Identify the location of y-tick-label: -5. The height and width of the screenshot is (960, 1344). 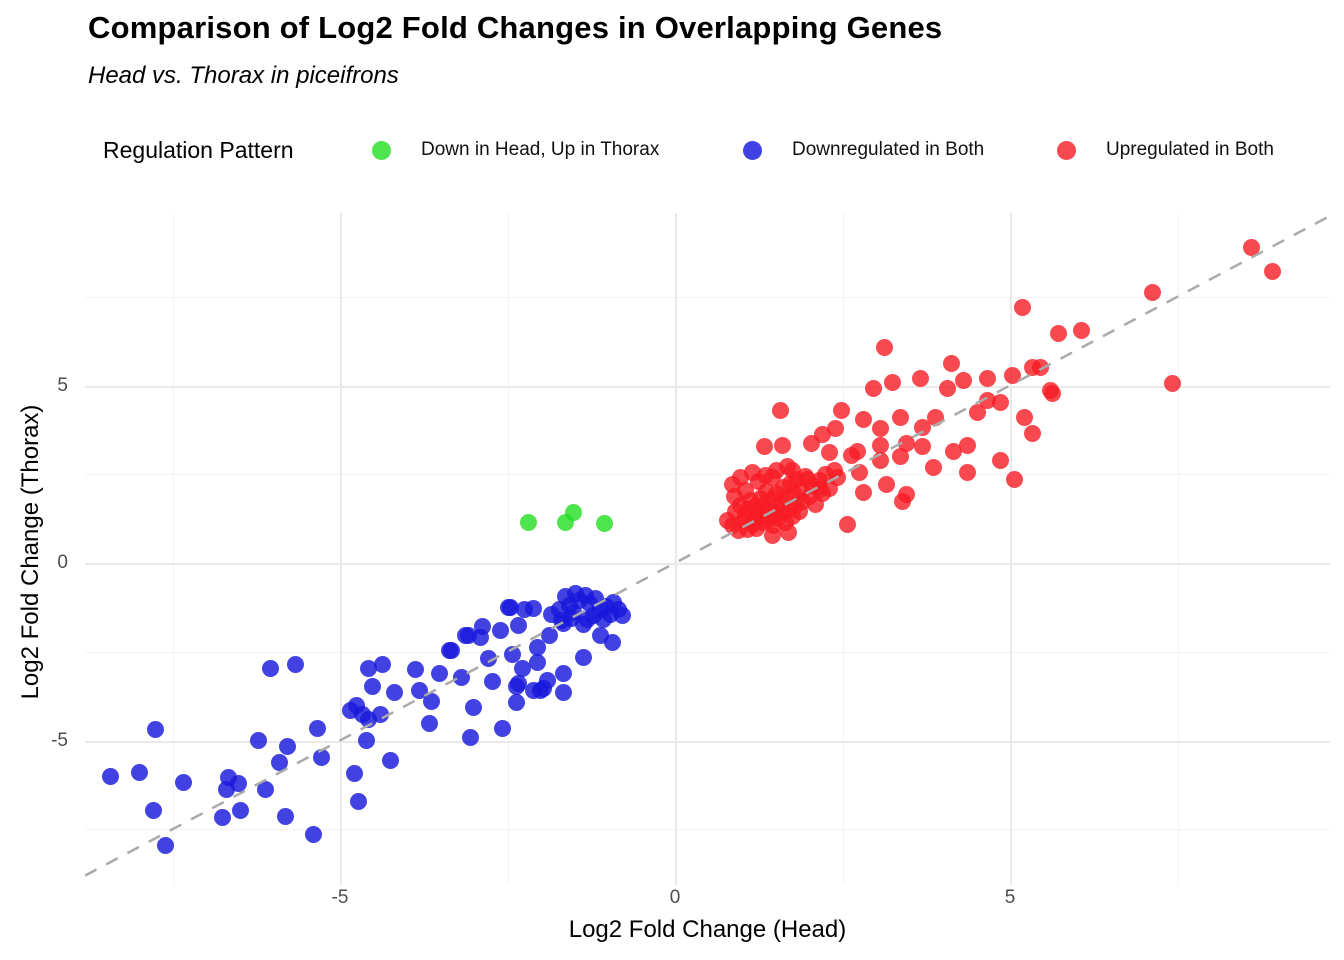
(59, 740).